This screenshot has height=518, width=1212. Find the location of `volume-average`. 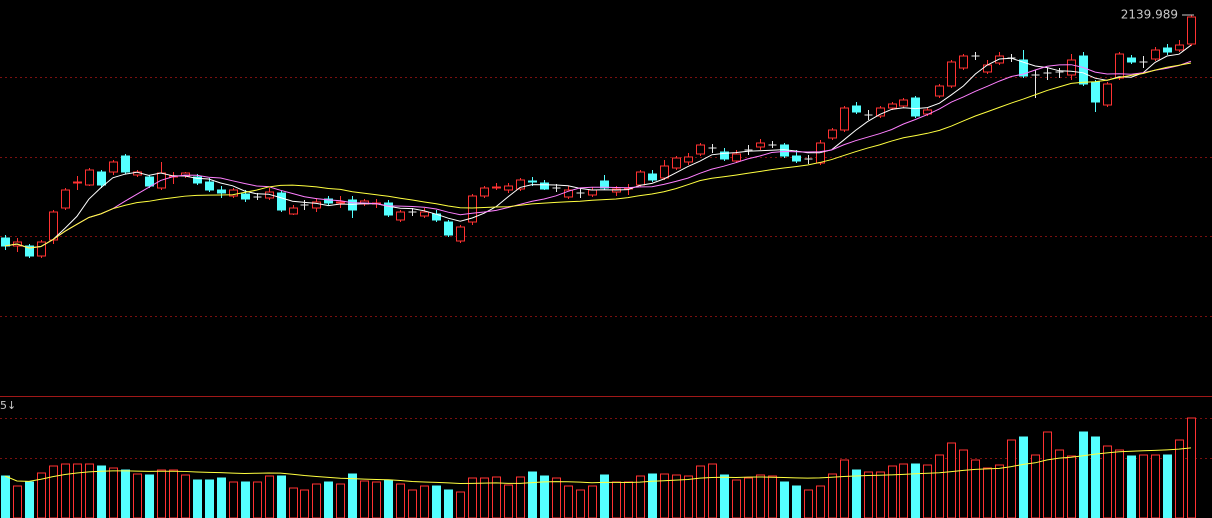

volume-average is located at coordinates (598, 466).